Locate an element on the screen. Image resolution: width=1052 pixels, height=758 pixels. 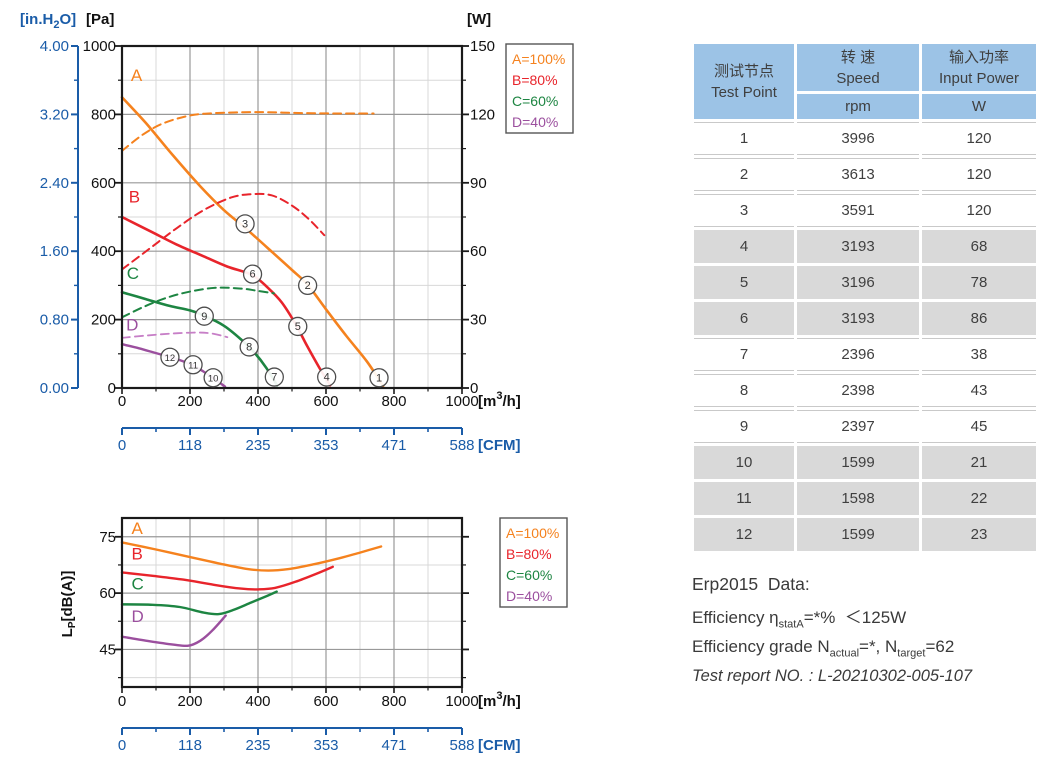
power-cell: 23 is located at coordinates (979, 534).